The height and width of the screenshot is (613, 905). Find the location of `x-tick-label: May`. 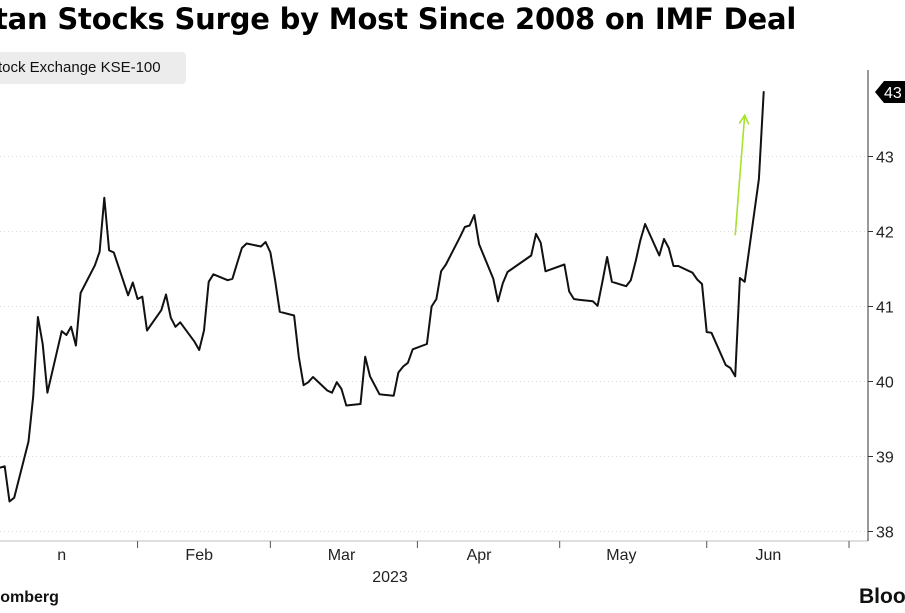

x-tick-label: May is located at coordinates (621, 555).